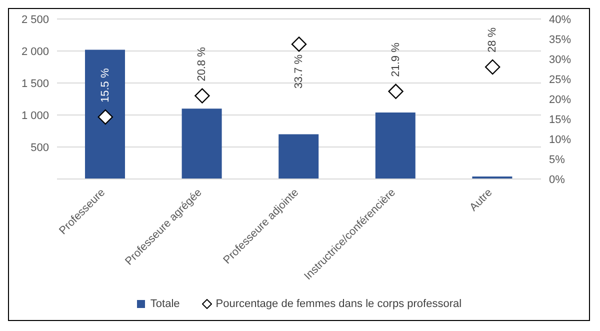 The height and width of the screenshot is (331, 600). Describe the element at coordinates (396, 59) in the screenshot. I see `data-label: 21.9 %` at that location.